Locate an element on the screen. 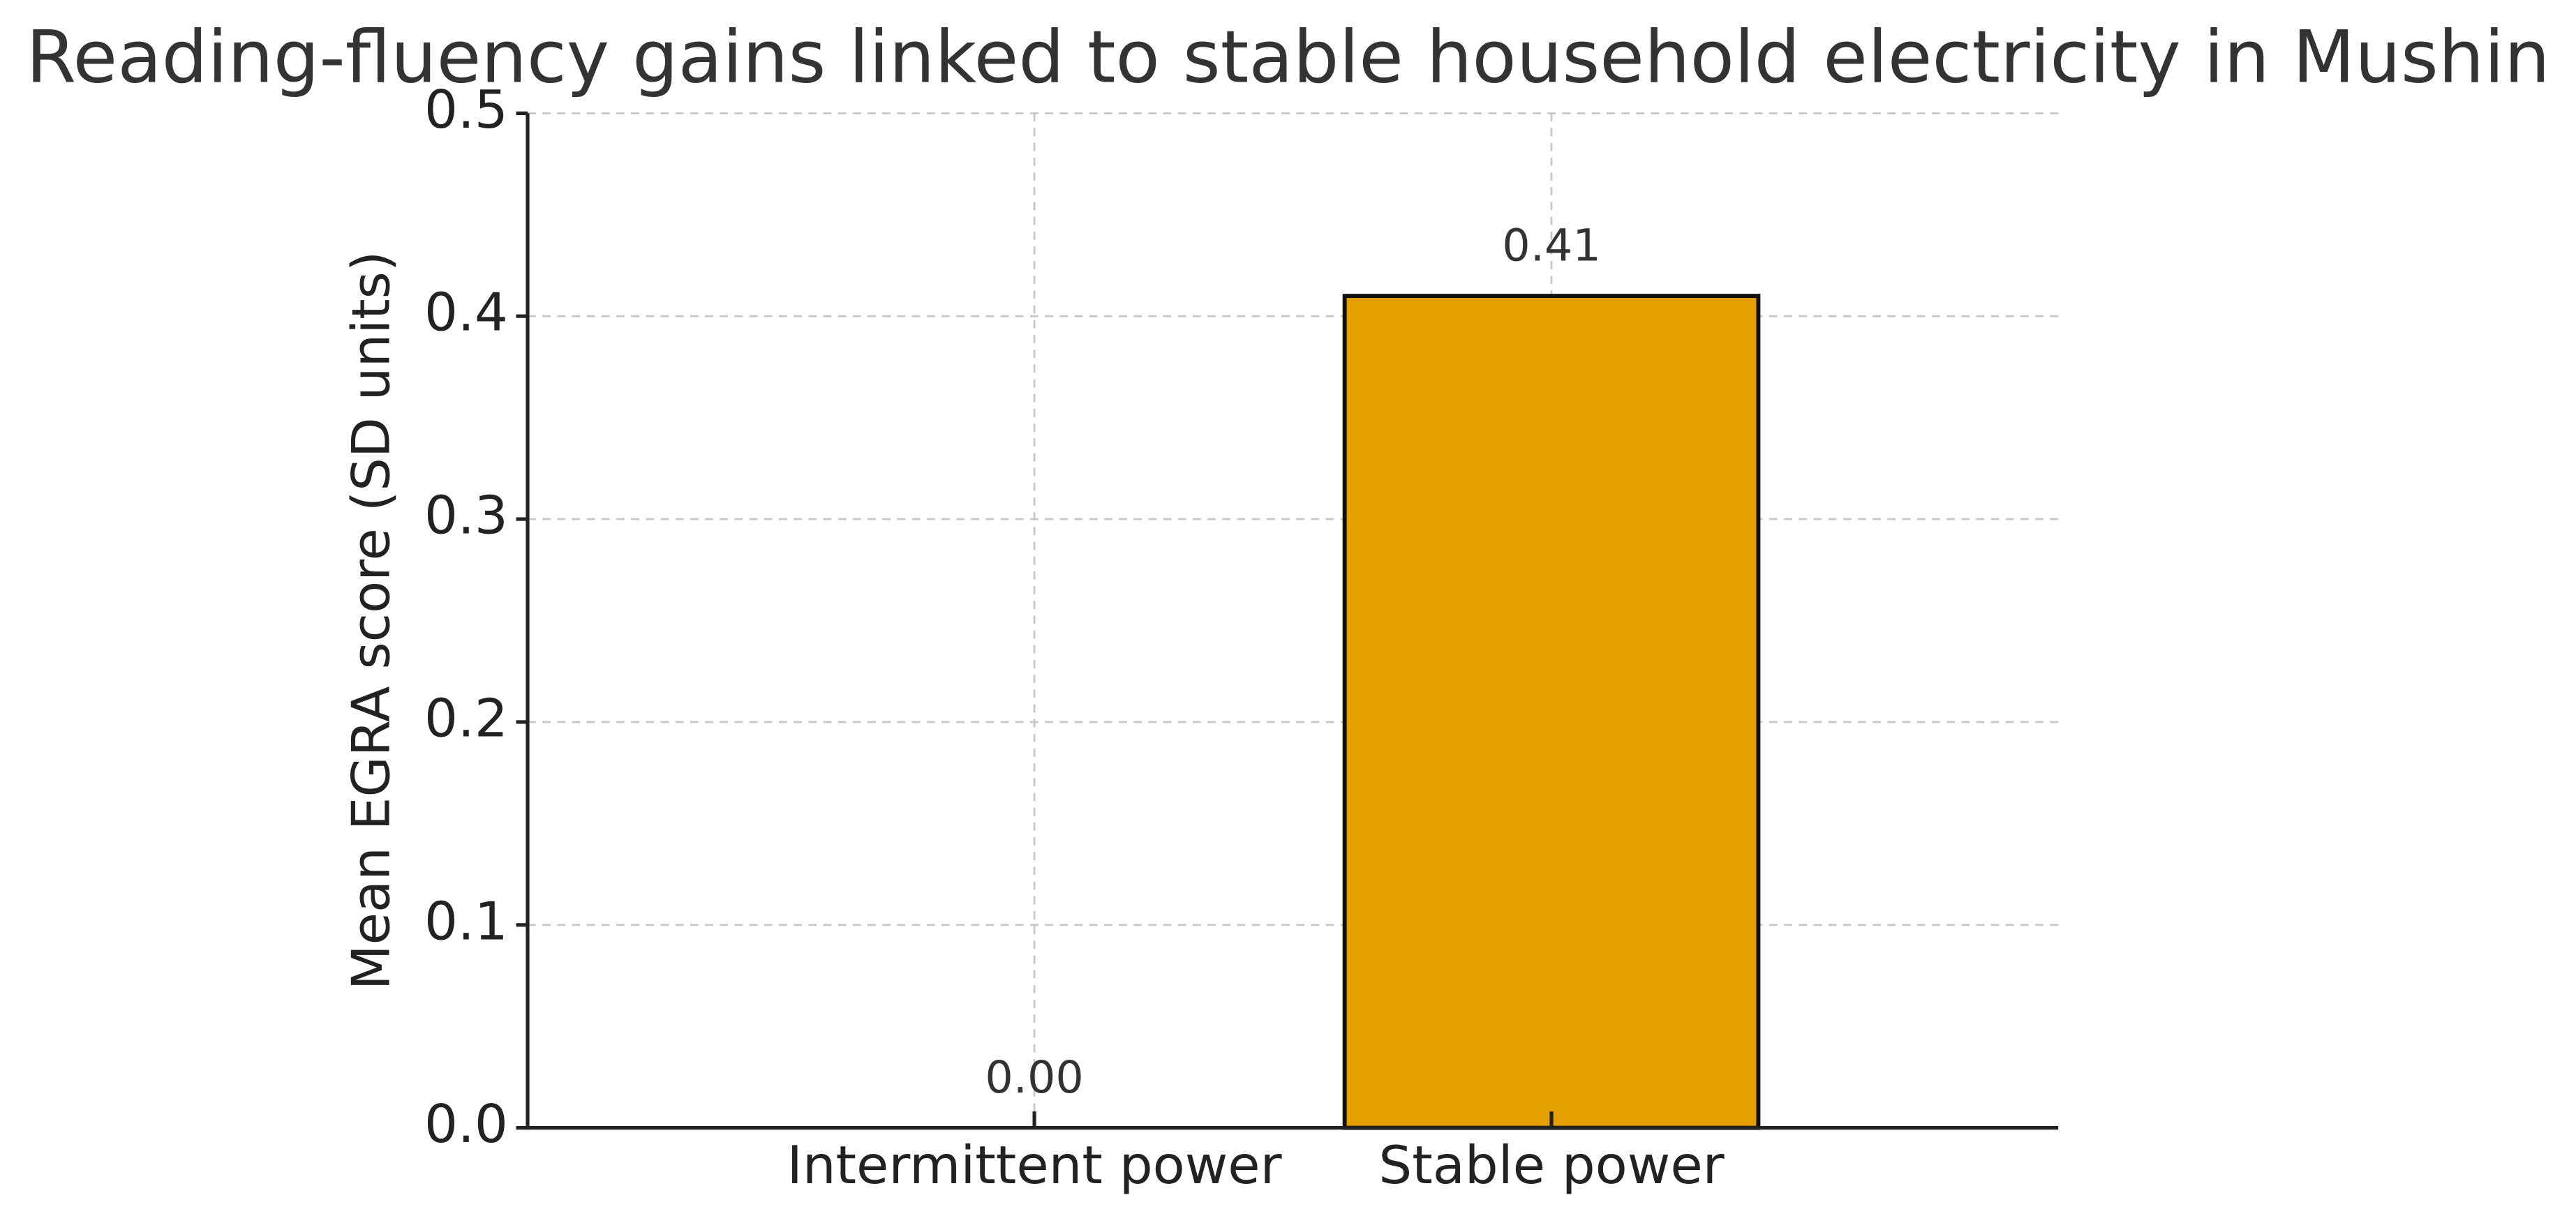 This screenshot has width=2576, height=1216. y-axis-label: Mean EGRA score (SD units) is located at coordinates (371, 621).